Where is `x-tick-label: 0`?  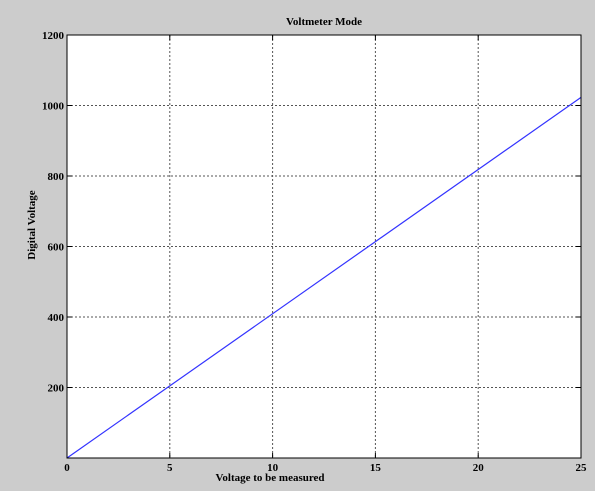 x-tick-label: 0 is located at coordinates (67, 468).